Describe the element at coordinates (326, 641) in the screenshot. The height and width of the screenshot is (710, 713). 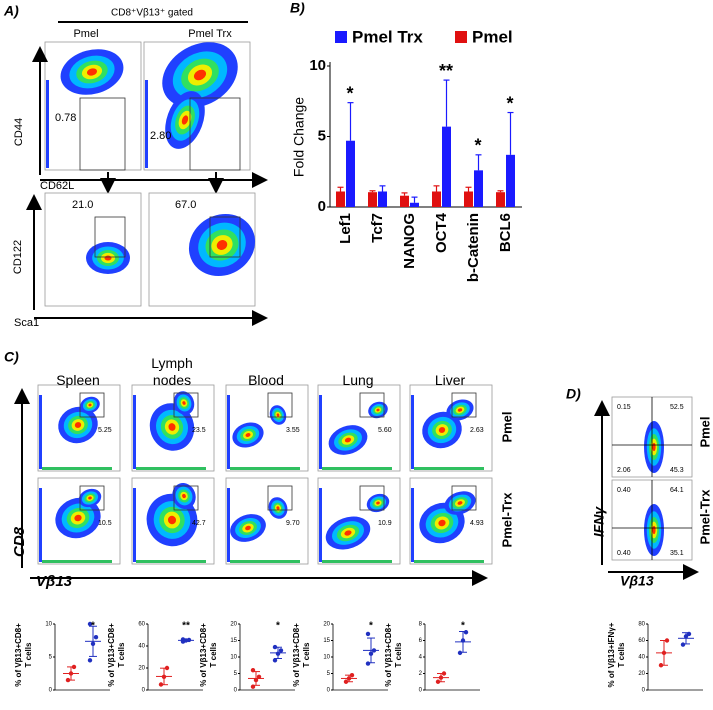
I see `y-tick-label: 15` at that location.